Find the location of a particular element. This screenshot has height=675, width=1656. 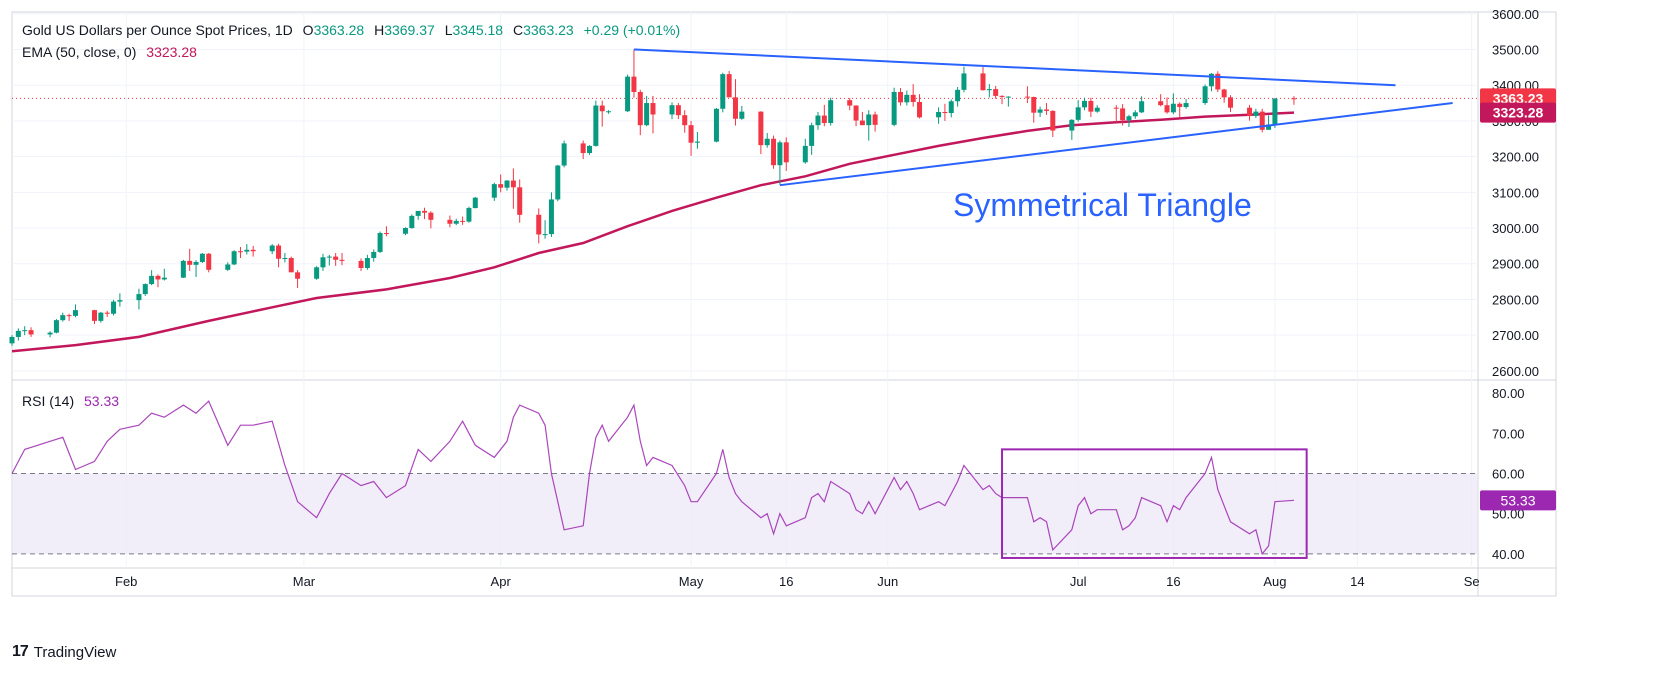

low-value: 3345.18 is located at coordinates (478, 30).